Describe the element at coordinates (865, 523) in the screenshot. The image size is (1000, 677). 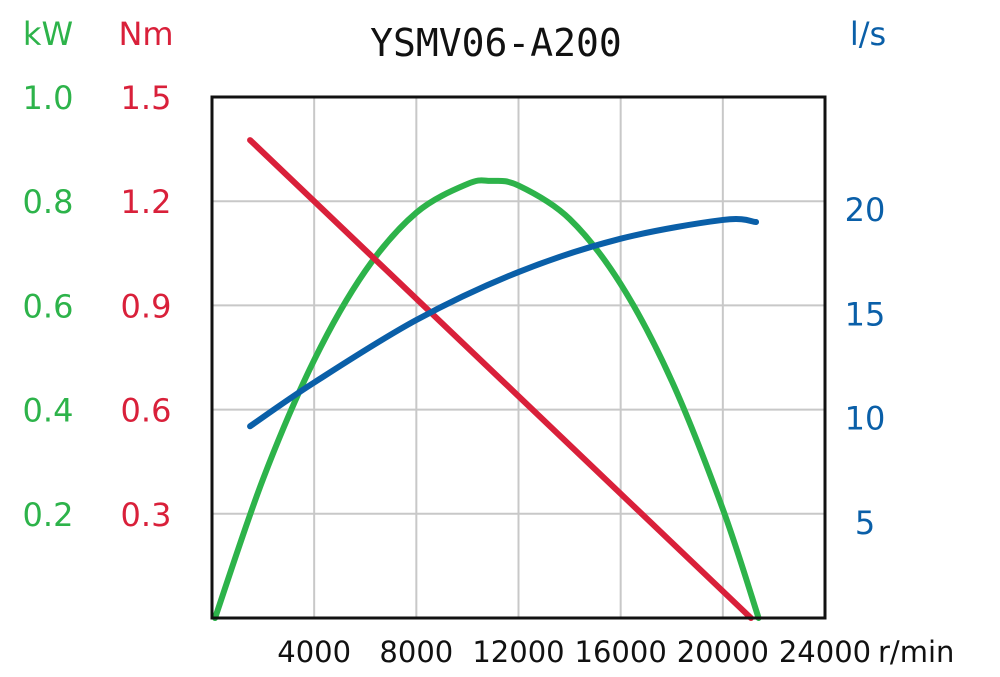
I see `flow-tick-label: 5` at that location.